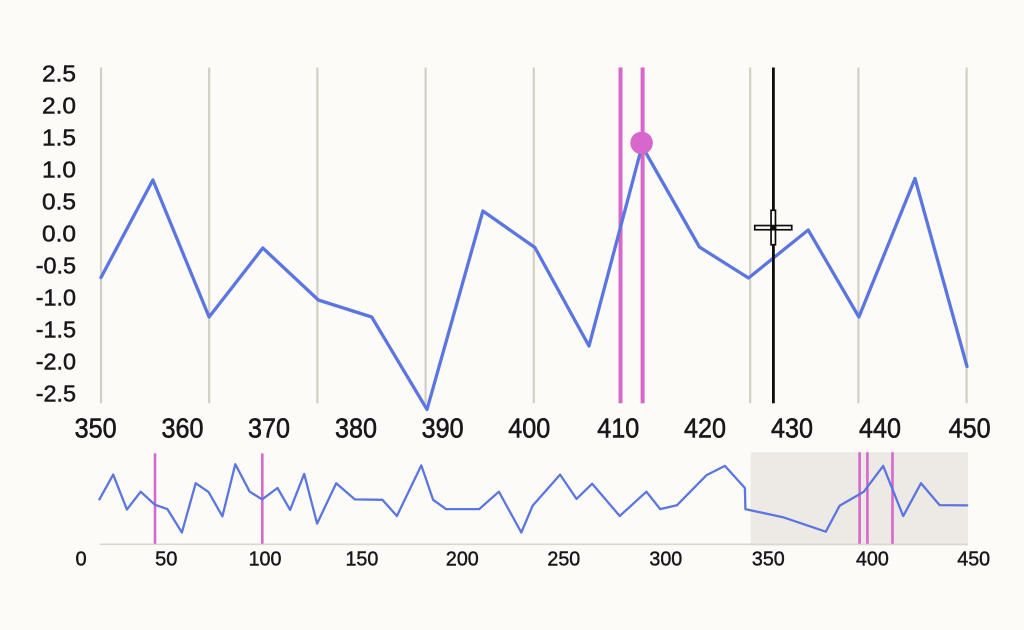 The width and height of the screenshot is (1024, 630). Describe the element at coordinates (705, 428) in the screenshot. I see `svg-text: 420` at that location.